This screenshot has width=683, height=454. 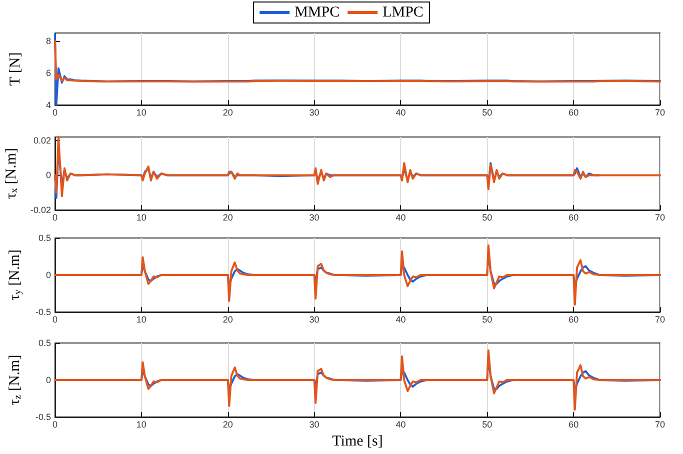 What do you see at coordinates (48, 41) in the screenshot?
I see `y-tick-label: 8` at bounding box center [48, 41].